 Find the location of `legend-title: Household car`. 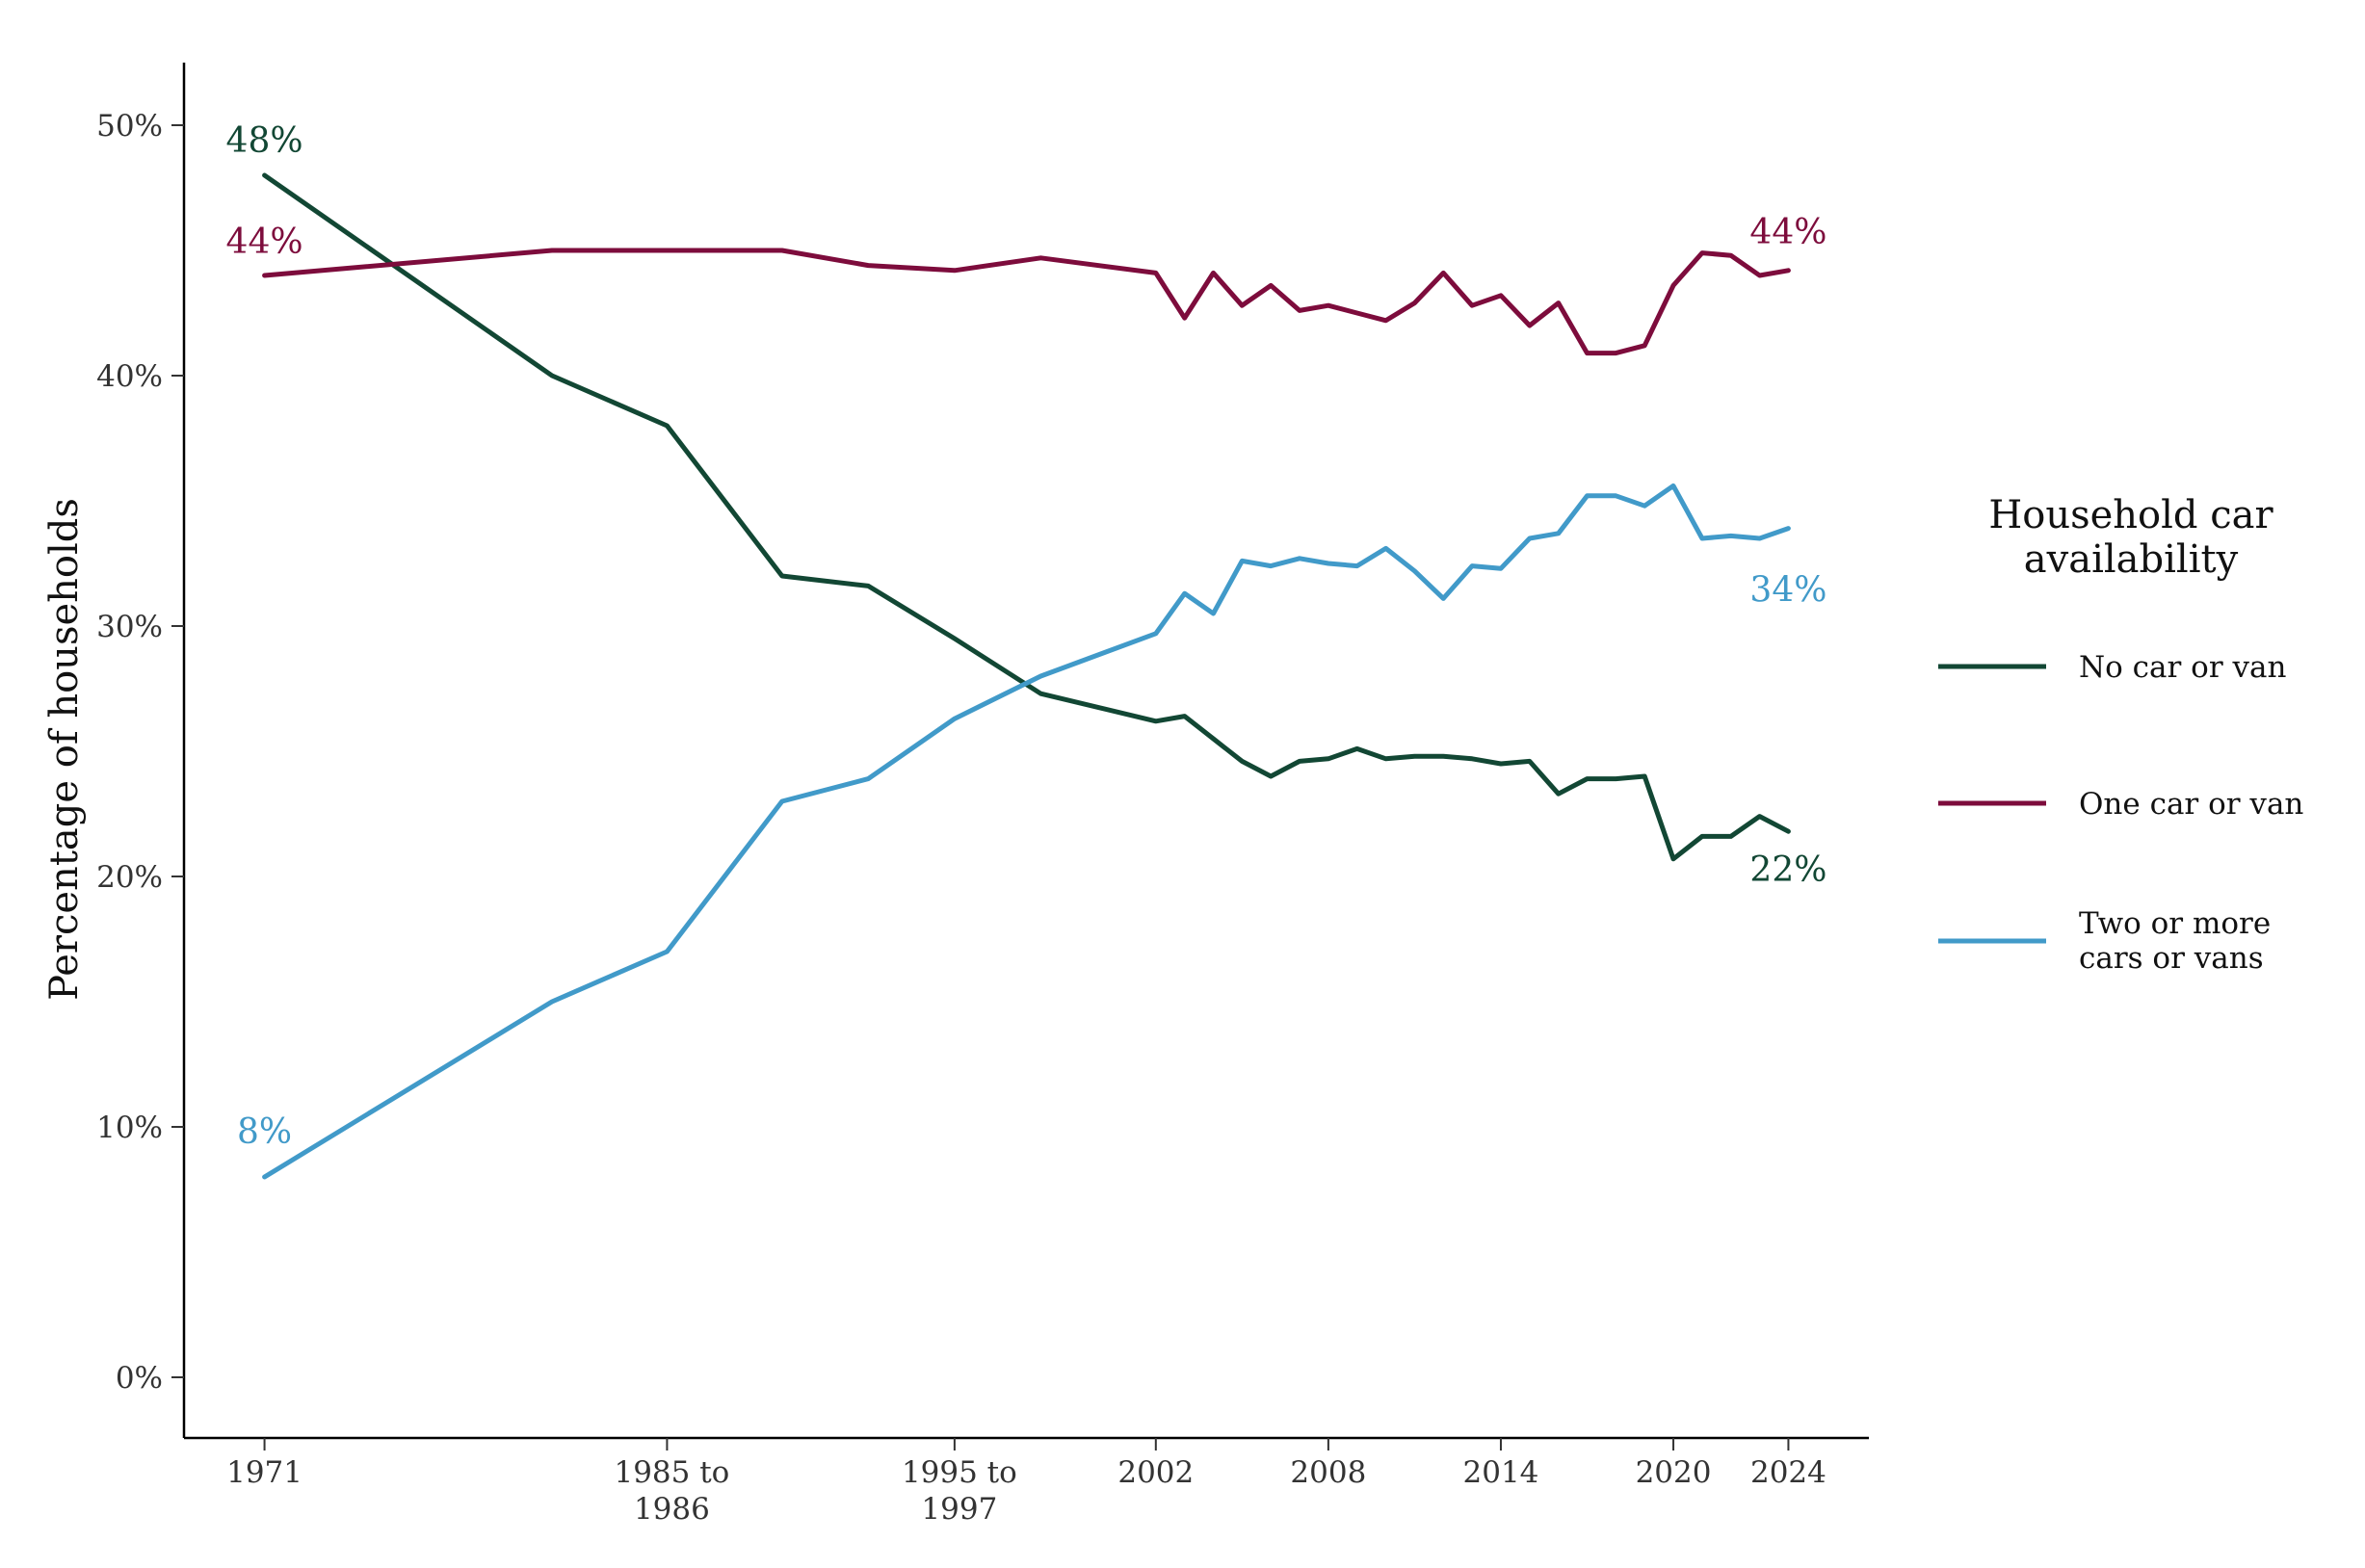

legend-title: Household car is located at coordinates (2130, 515).